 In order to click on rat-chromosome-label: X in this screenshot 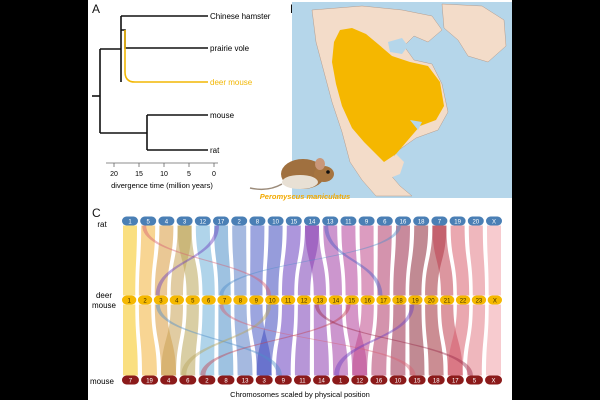, I will do `click(494, 223)`.